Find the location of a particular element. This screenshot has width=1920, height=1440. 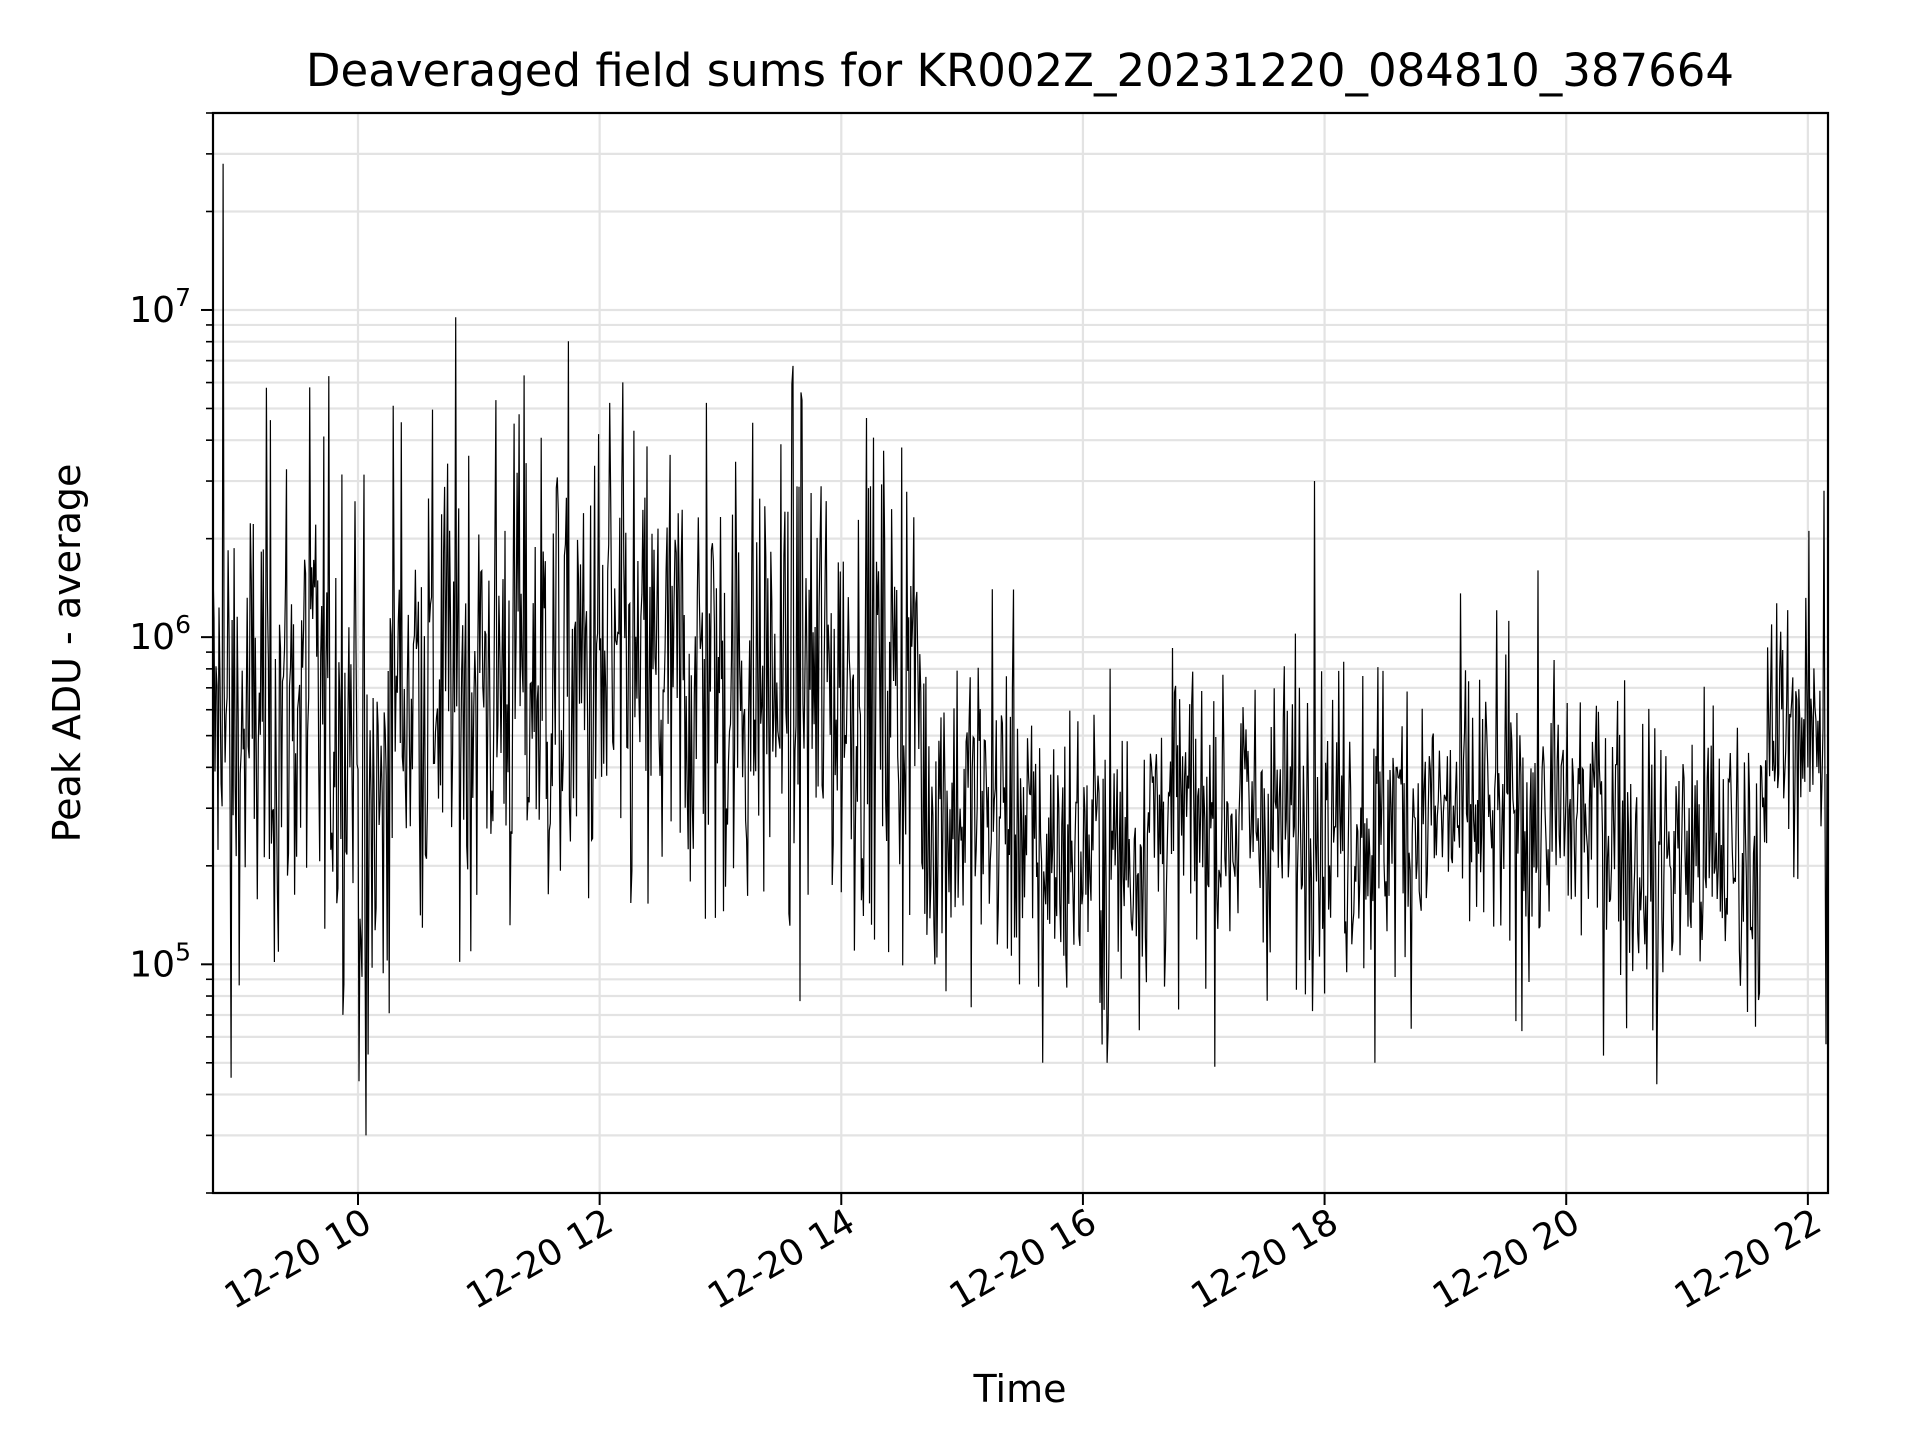

y-axis: 10⁵ 10⁶ 10⁷ is located at coordinates (171, 653).